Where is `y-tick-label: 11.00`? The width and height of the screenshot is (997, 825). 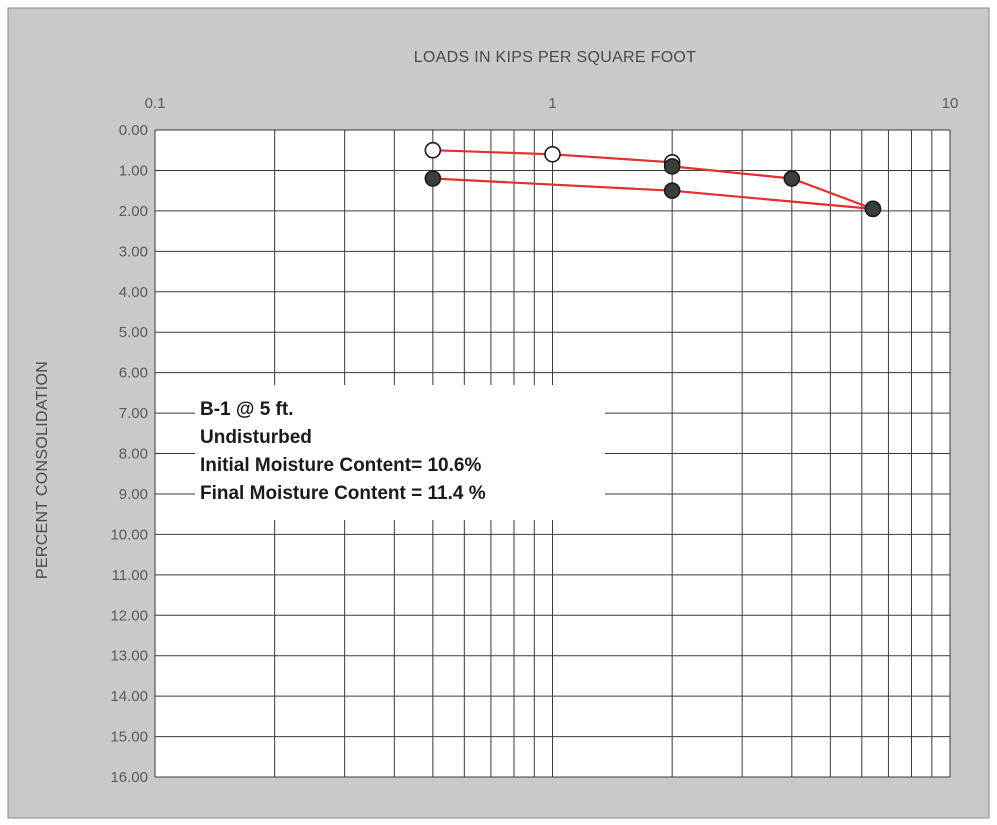 y-tick-label: 11.00 is located at coordinates (130, 575).